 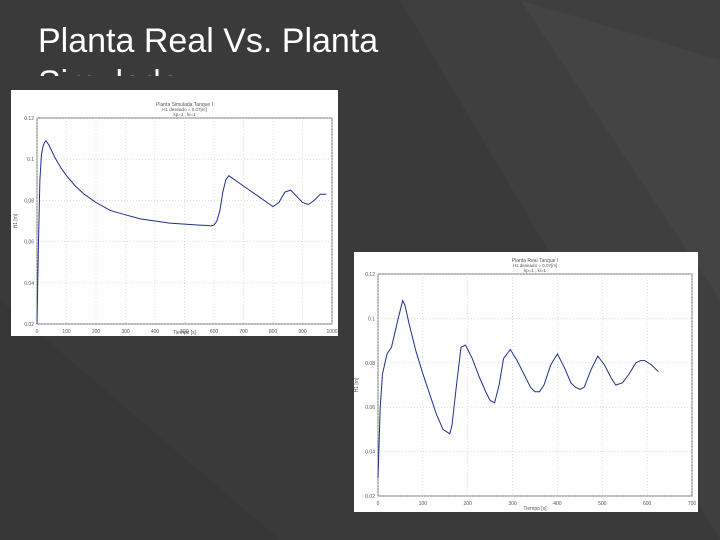 I want to click on x-tick-label: 1000, so click(x=331, y=332).